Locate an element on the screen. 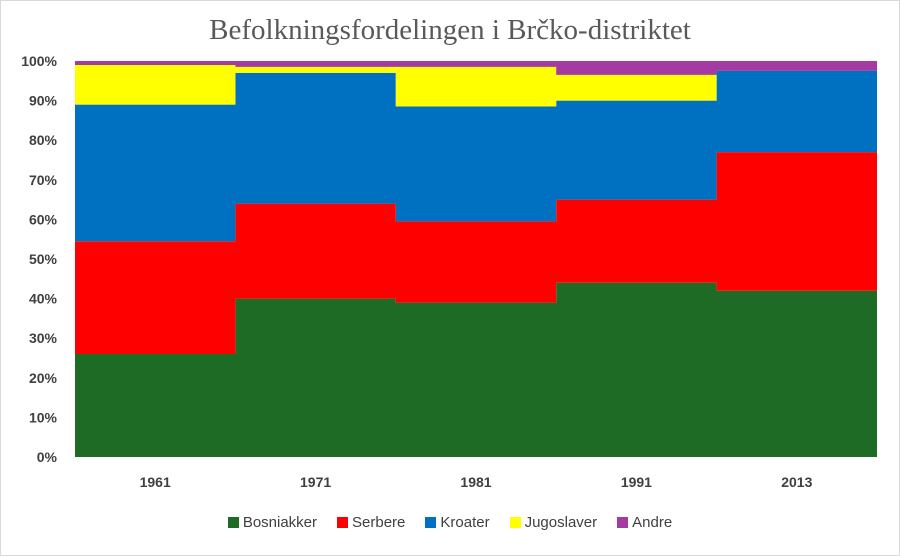 The width and height of the screenshot is (900, 556). legend-item: Andre is located at coordinates (644, 522).